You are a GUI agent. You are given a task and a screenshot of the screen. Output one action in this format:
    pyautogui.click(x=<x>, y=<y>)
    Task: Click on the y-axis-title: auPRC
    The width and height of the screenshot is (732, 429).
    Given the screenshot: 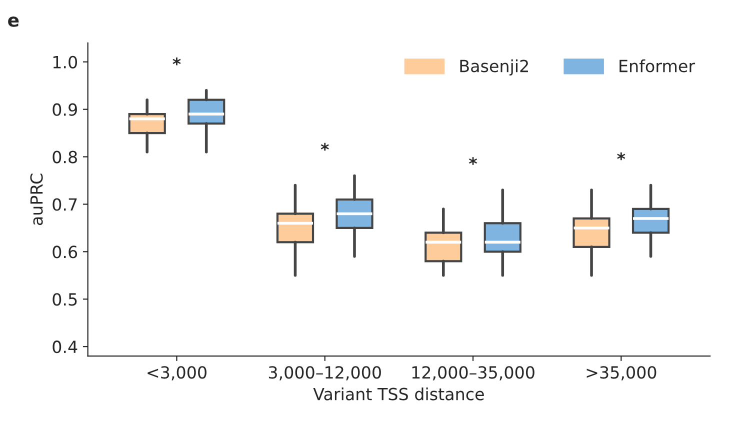 What is the action you would take?
    pyautogui.click(x=36, y=200)
    